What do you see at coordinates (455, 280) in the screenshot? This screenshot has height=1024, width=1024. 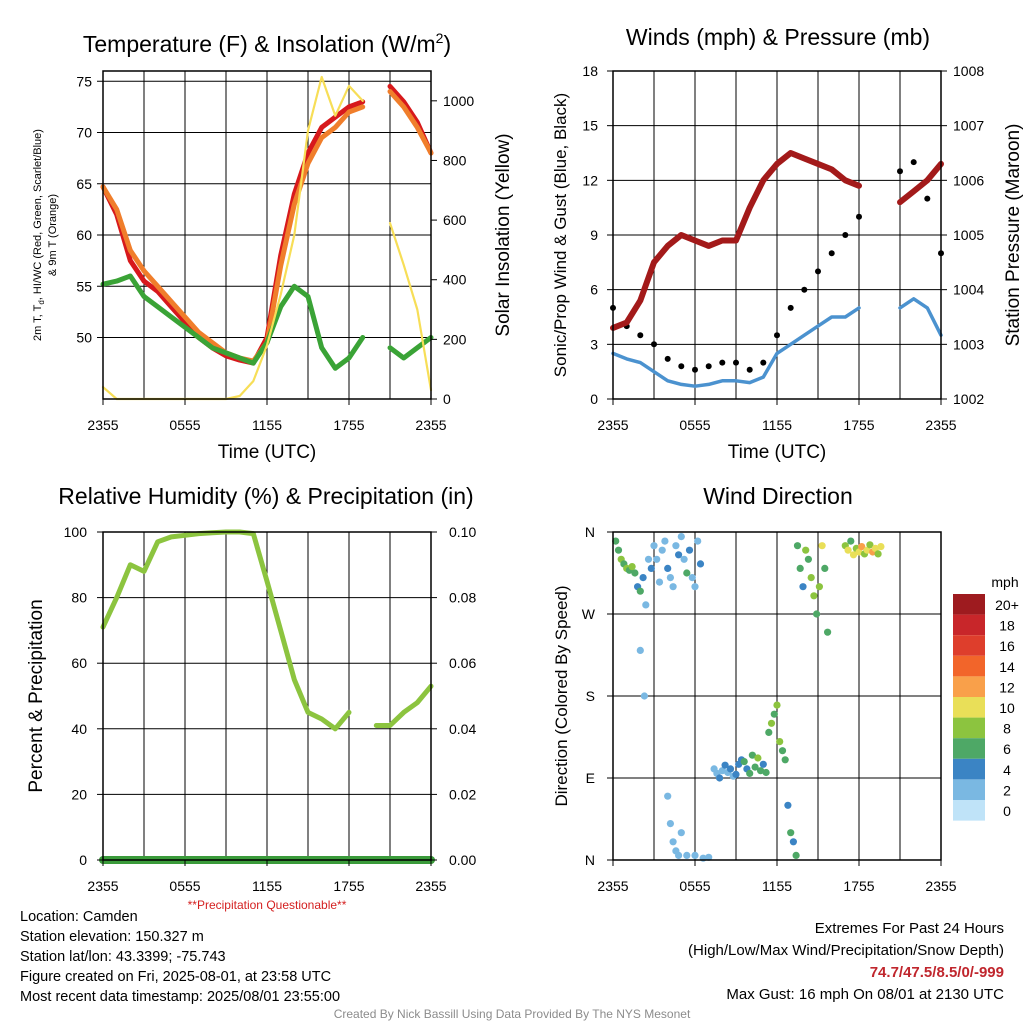 I see `solar-ytick-label: 400` at bounding box center [455, 280].